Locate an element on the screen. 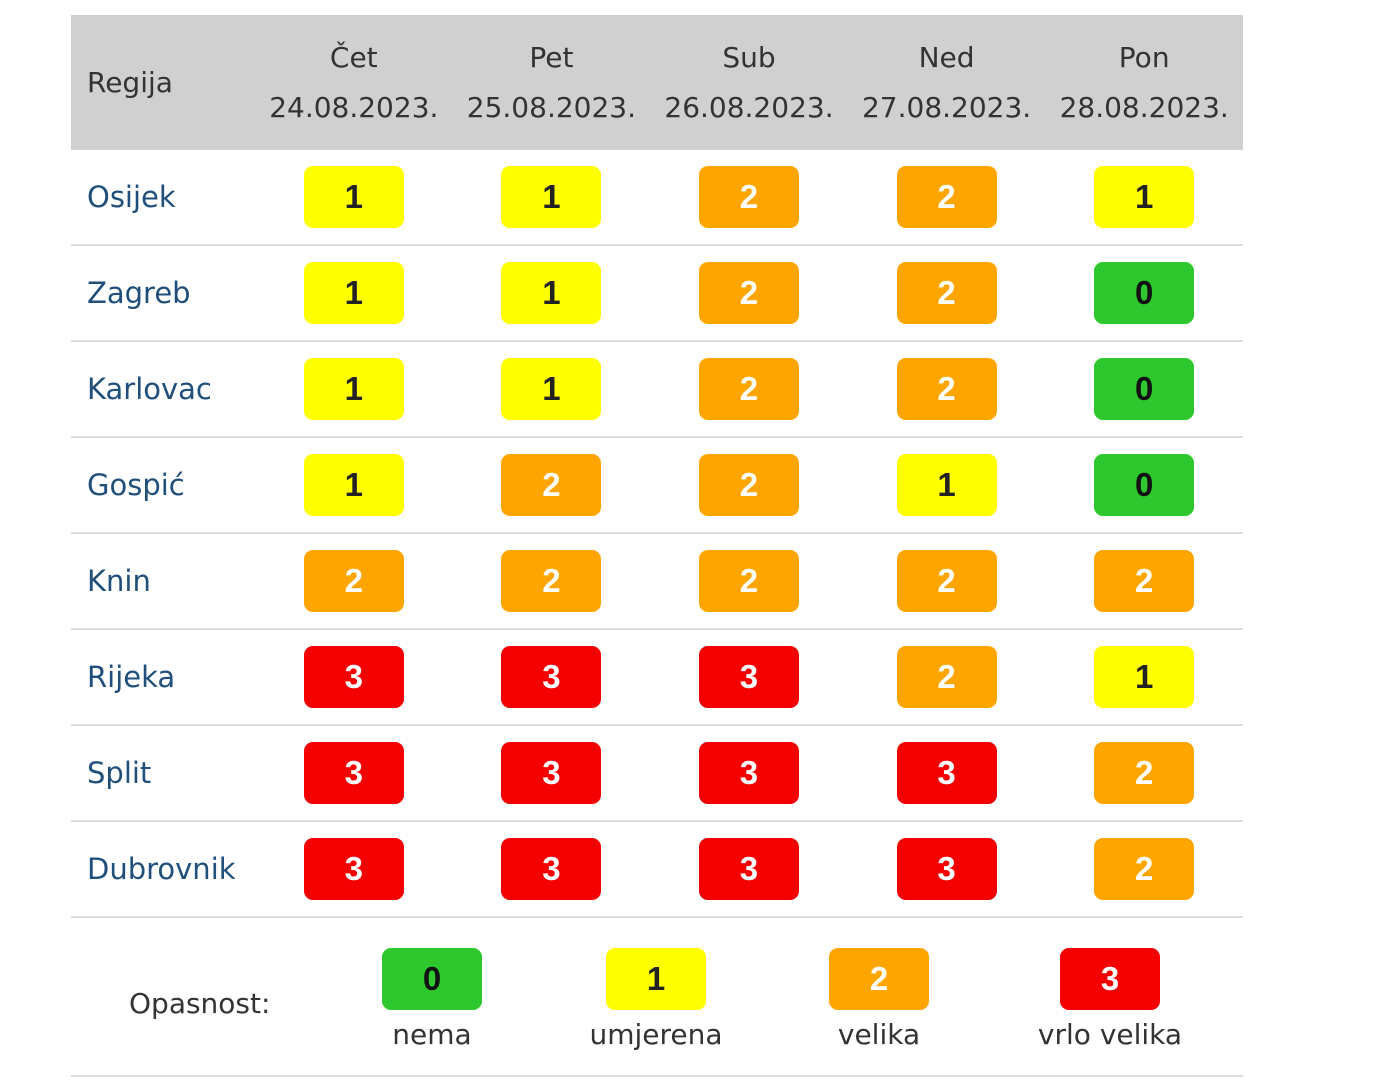  day-name: Pet is located at coordinates (551, 57).